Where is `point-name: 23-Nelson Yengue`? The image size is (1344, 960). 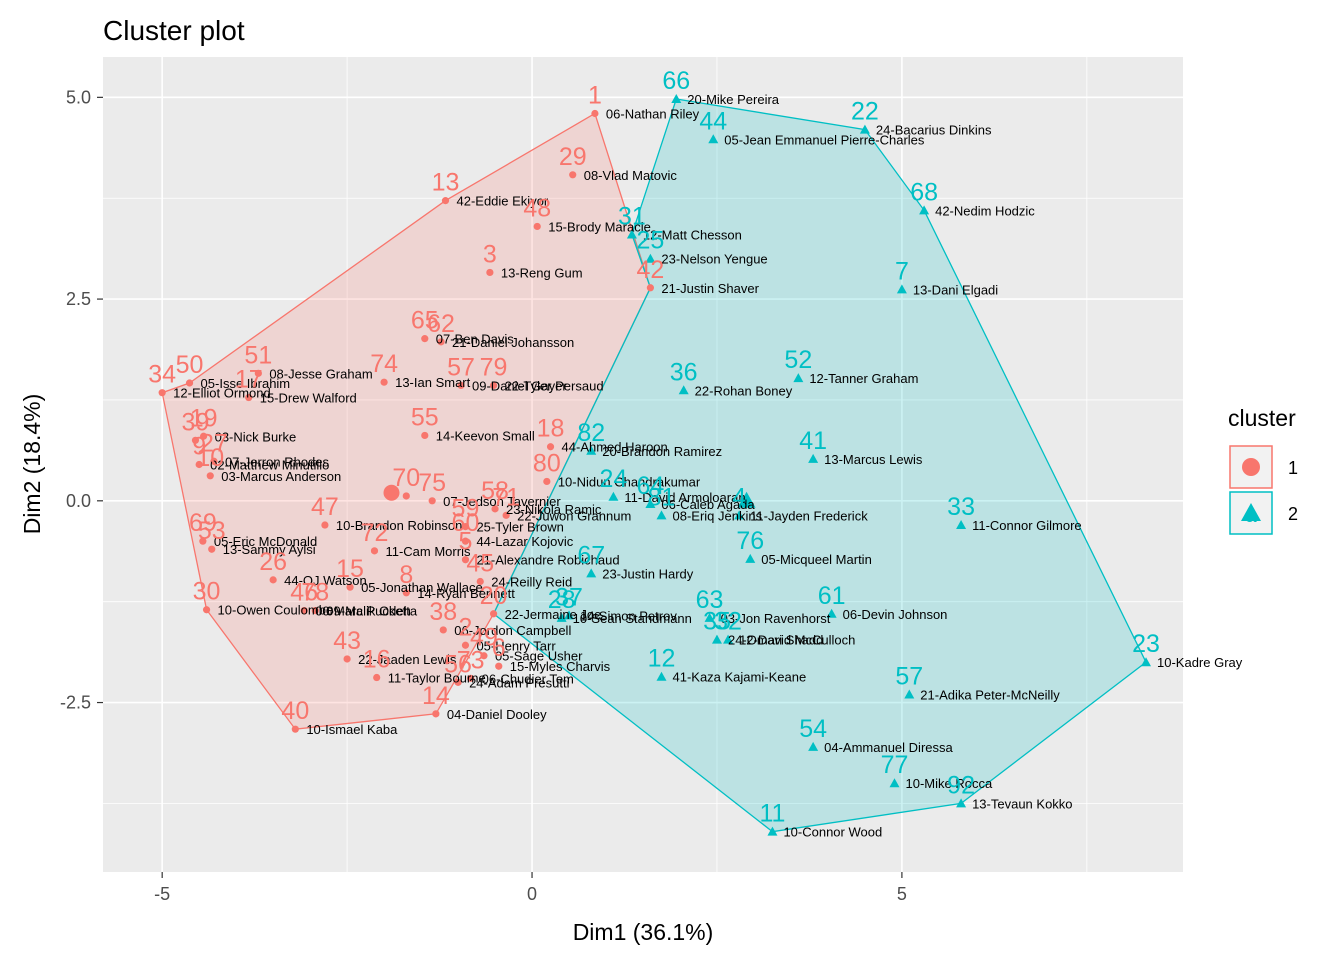
point-name: 23-Nelson Yengue is located at coordinates (714, 259).